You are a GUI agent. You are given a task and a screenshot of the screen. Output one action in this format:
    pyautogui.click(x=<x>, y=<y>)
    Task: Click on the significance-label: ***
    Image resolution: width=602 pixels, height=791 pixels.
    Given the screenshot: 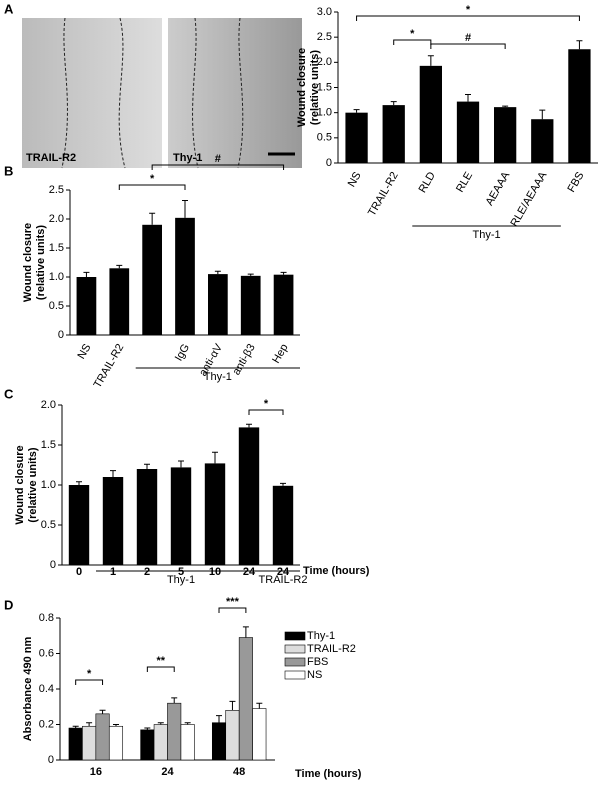 What is the action you would take?
    pyautogui.click(x=233, y=602)
    